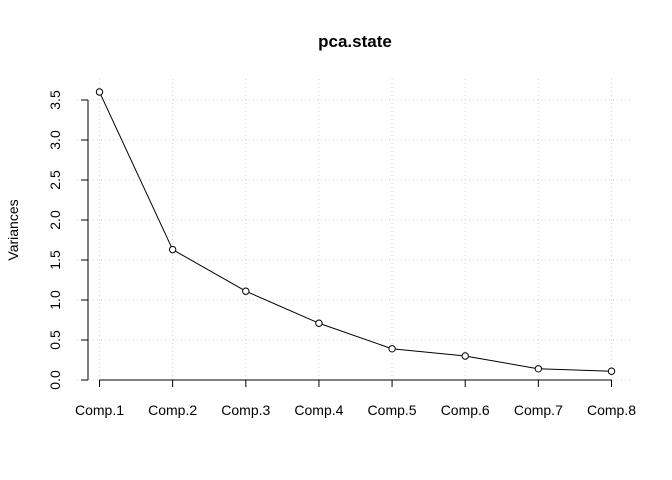 Image resolution: width=672 pixels, height=480 pixels. Describe the element at coordinates (55, 380) in the screenshot. I see `y-tick-label: 0.0` at that location.